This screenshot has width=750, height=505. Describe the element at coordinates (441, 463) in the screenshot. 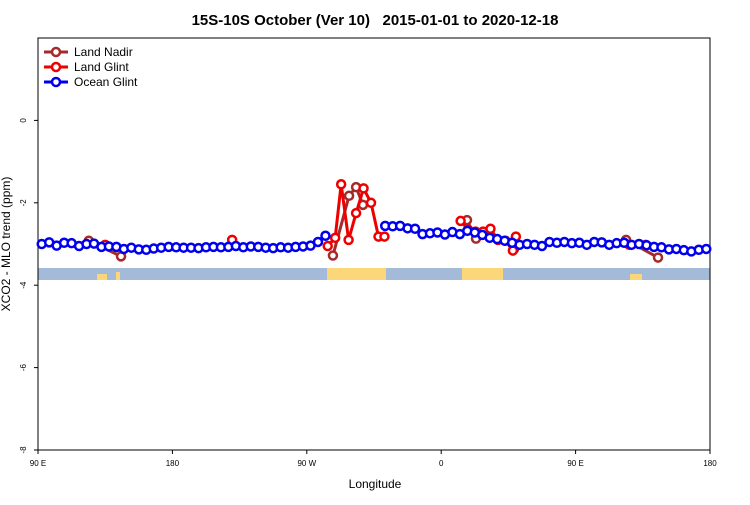

I see `x-tick-label: 0` at that location.